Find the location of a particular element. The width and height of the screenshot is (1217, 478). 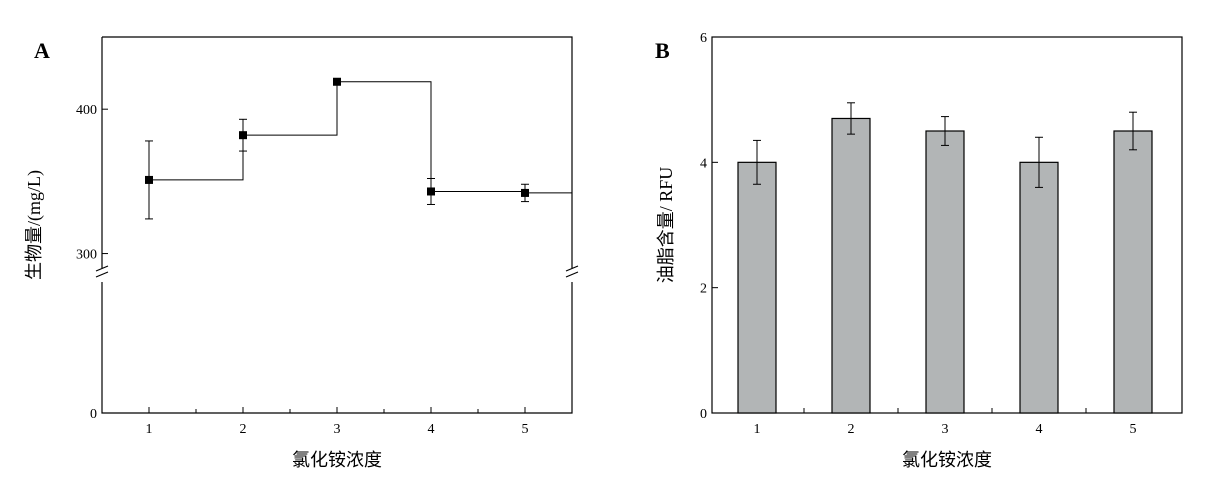

panel-a-x-tick-label: 2 is located at coordinates (243, 429).